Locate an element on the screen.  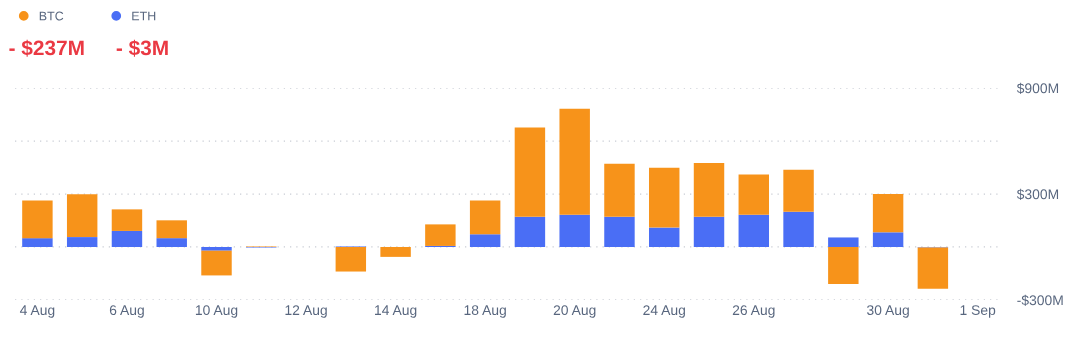
x-tick-label: 24 Aug is located at coordinates (664, 311).